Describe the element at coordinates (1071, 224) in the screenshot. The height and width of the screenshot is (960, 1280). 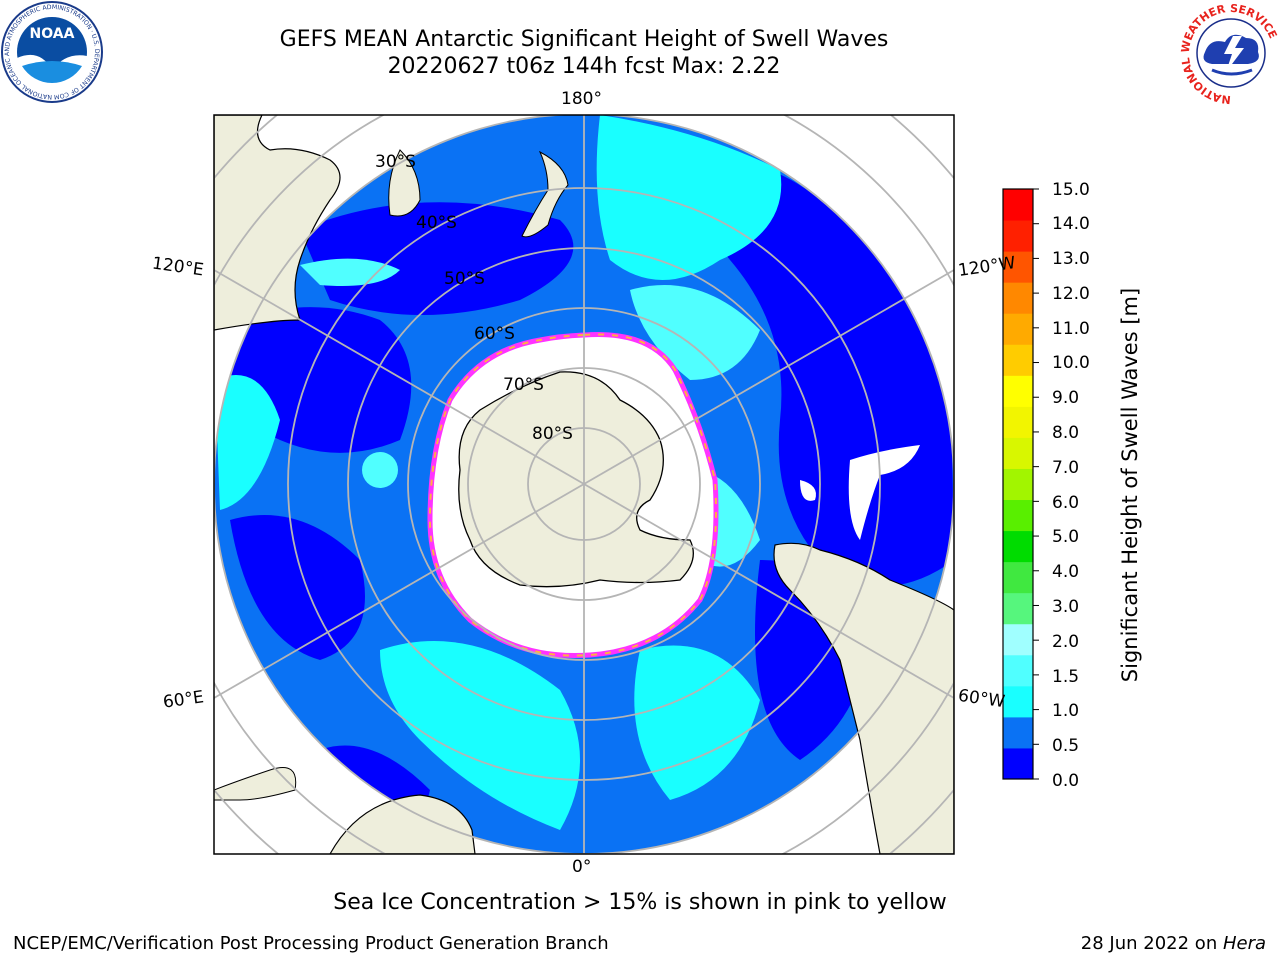
I see `colorbar-tick: 14.0` at that location.